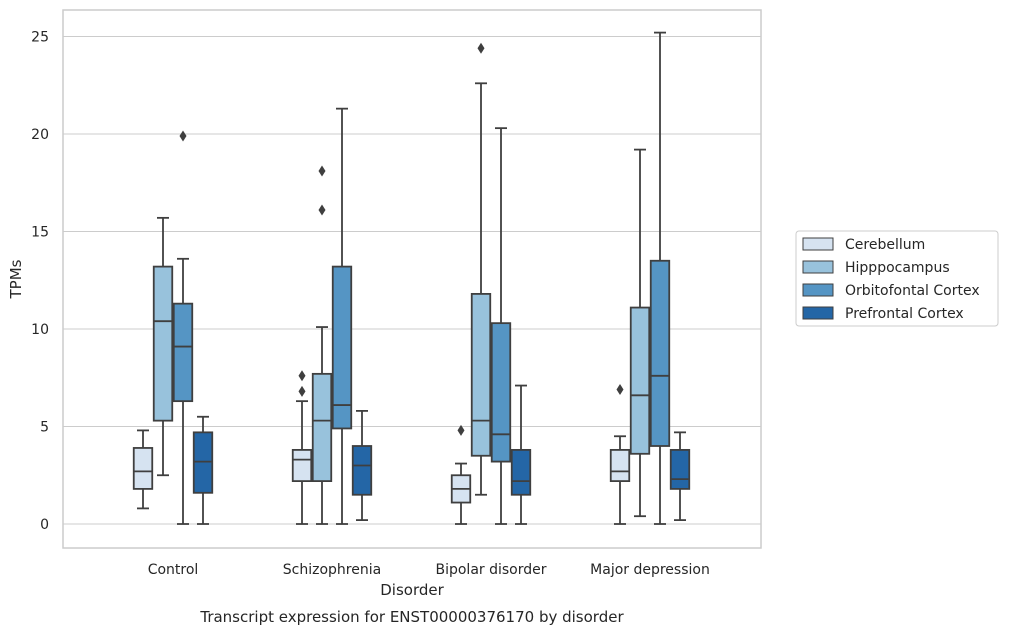 This screenshot has height=634, width=1009. I want to click on y-tick-labels: 0 5 10 15 20 25, so click(40, 282).